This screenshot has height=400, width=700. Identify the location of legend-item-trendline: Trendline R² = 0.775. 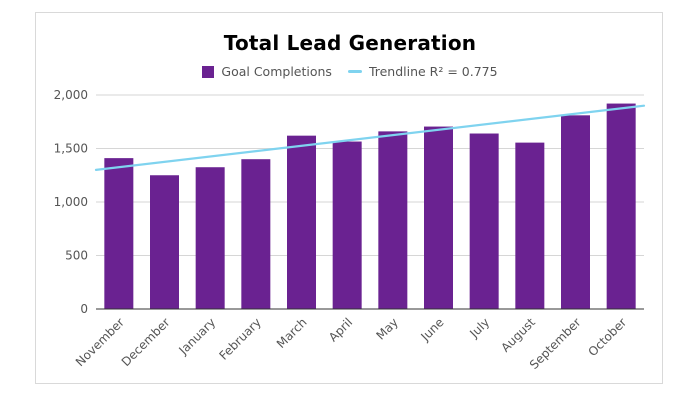
(422, 71).